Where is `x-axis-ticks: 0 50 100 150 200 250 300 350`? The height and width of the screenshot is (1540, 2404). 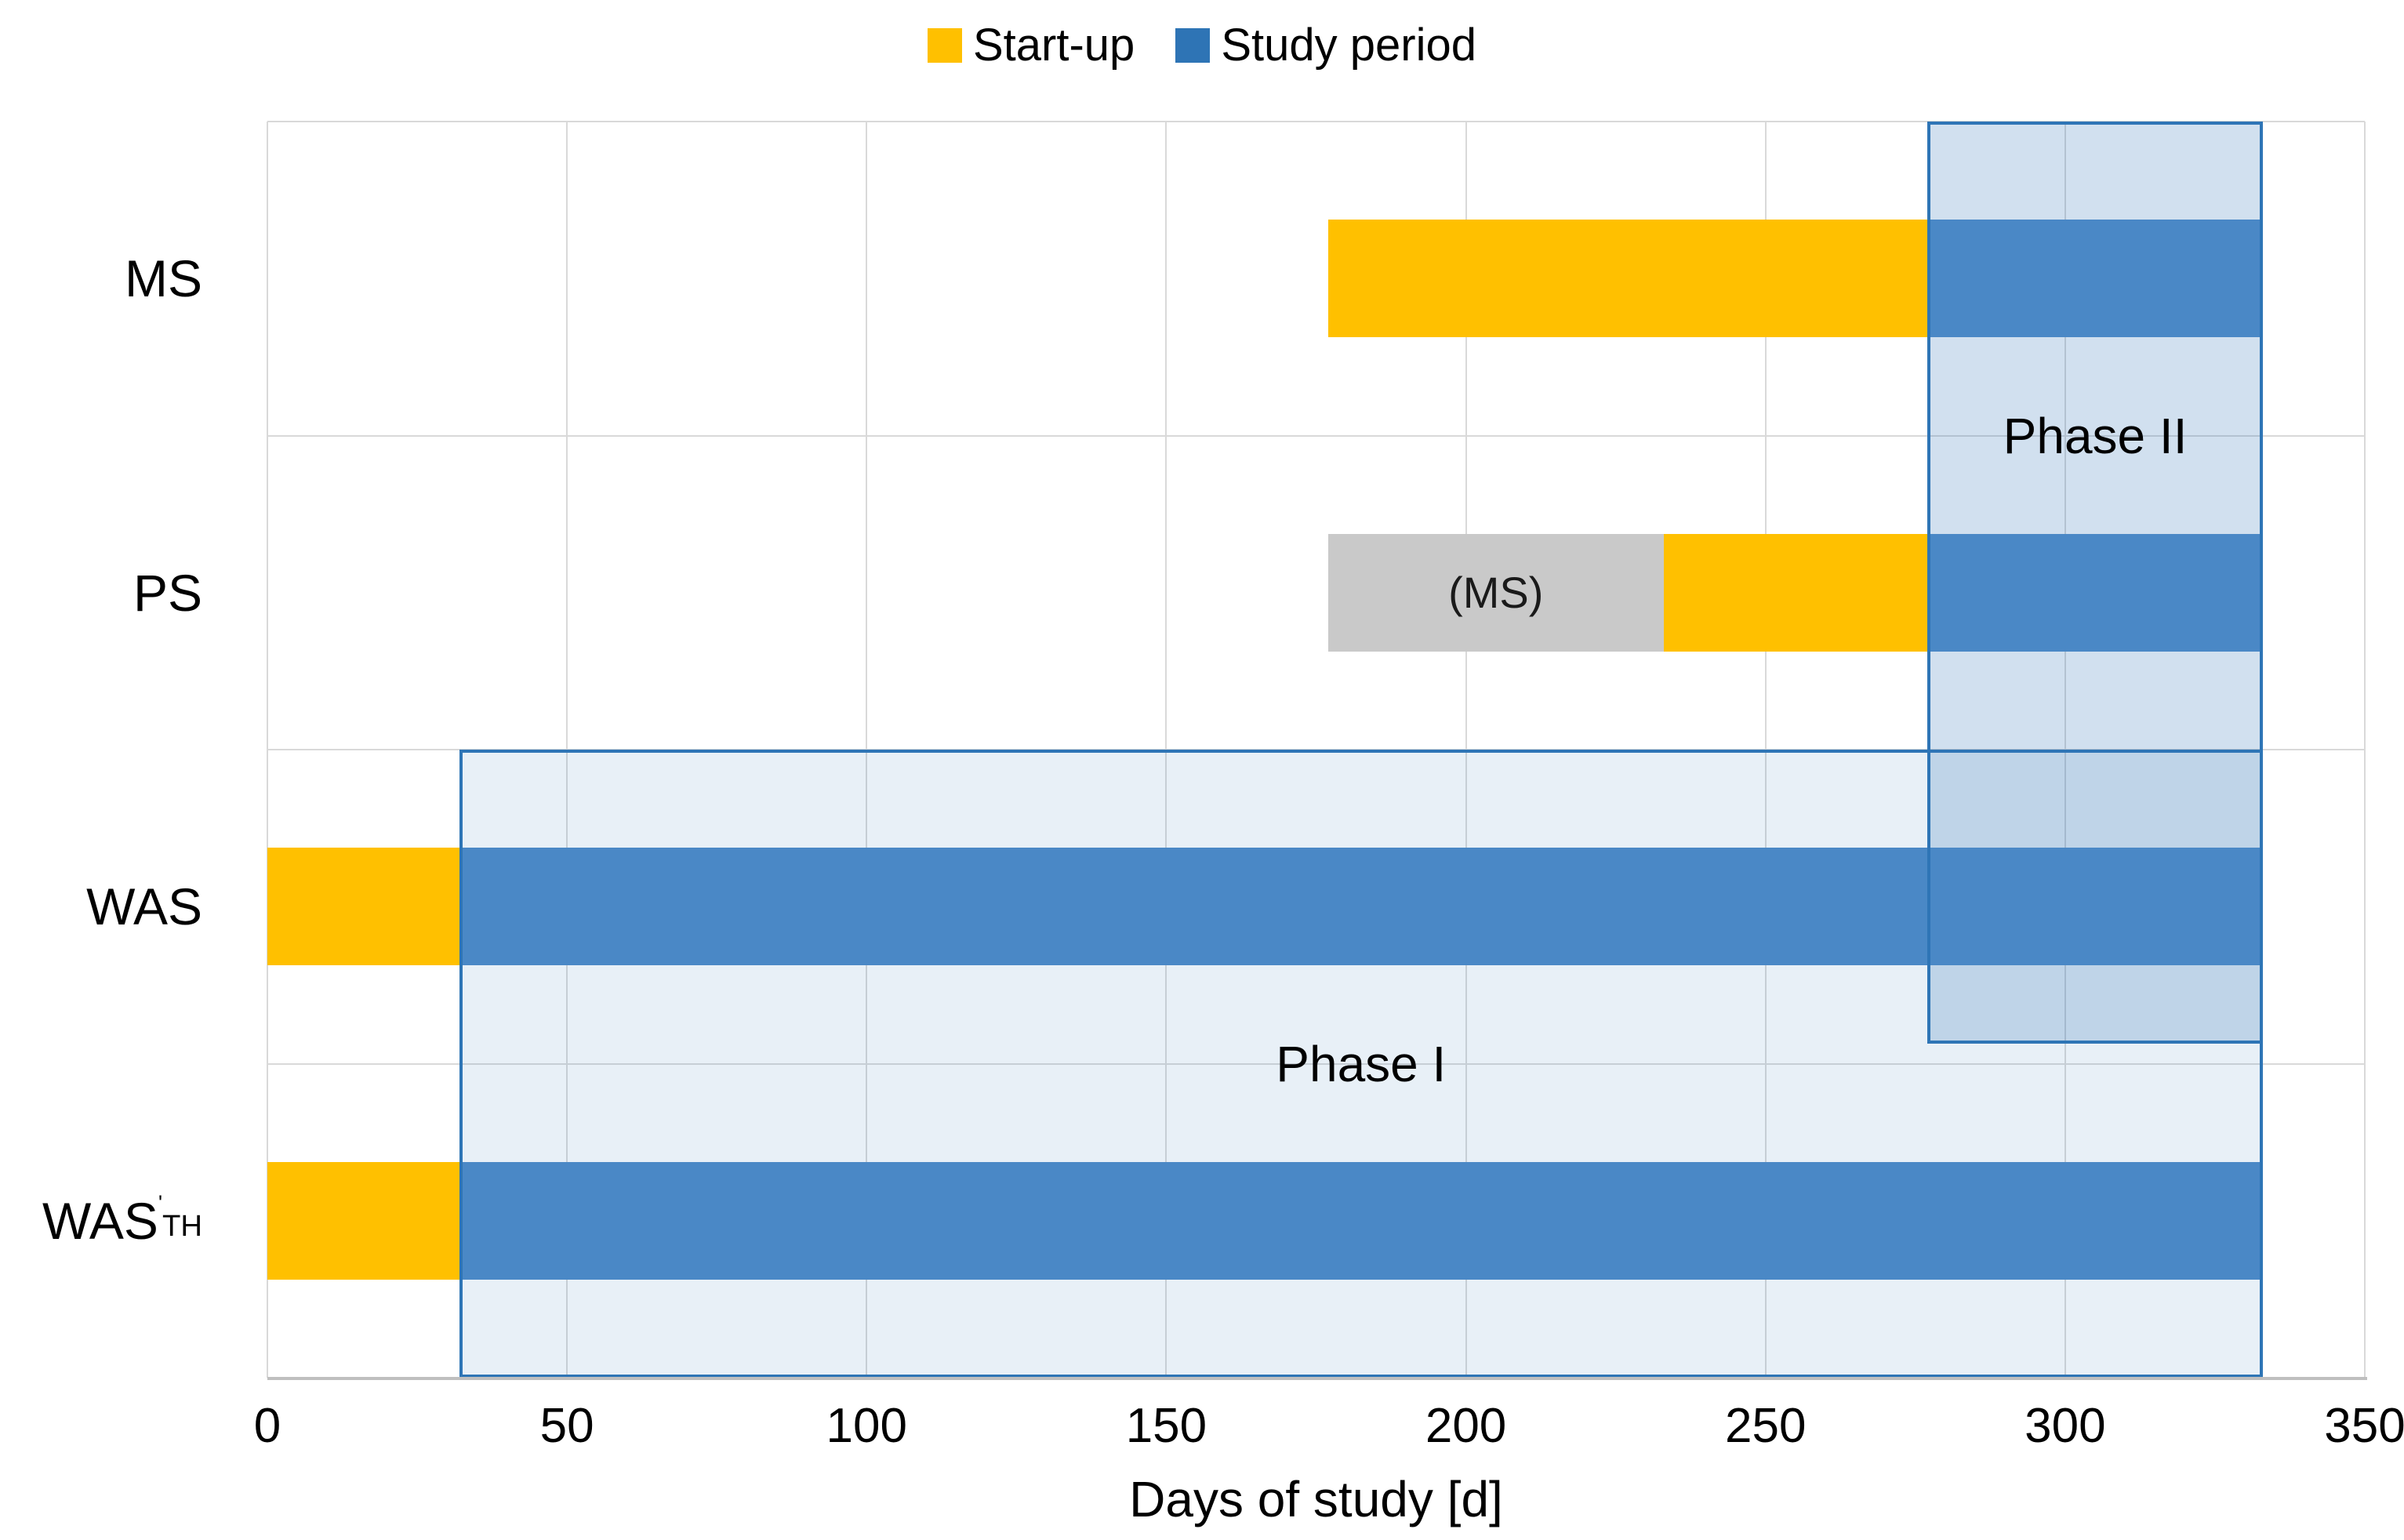 x-axis-ticks: 0 50 100 150 200 250 300 350 is located at coordinates (1329, 1432).